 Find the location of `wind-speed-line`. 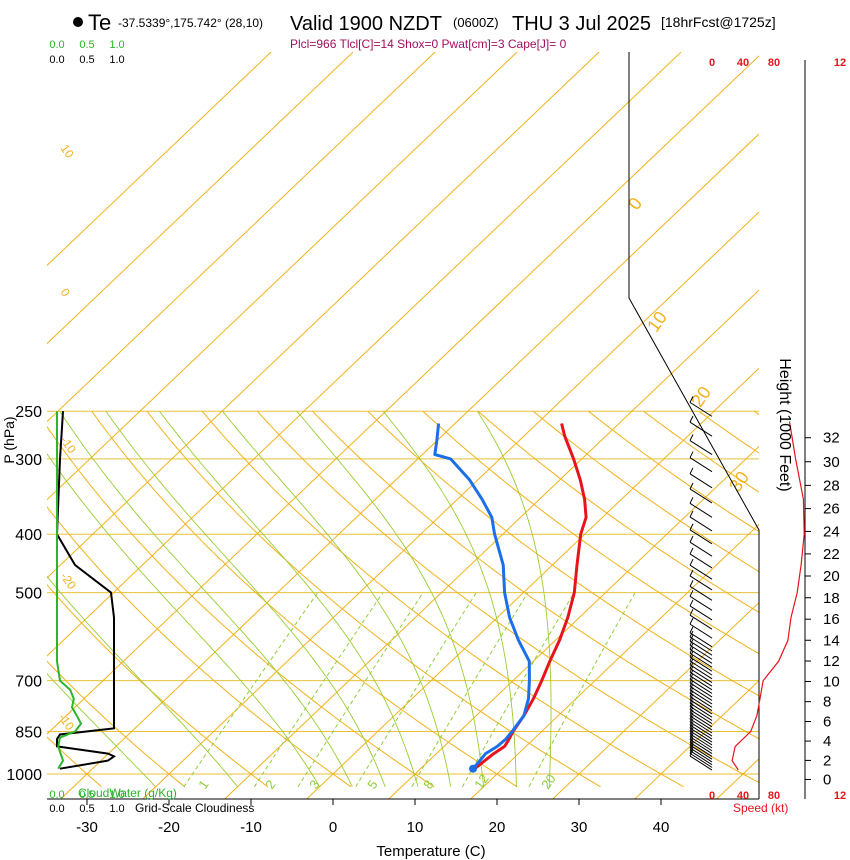

wind-speed-line is located at coordinates (768, 596).